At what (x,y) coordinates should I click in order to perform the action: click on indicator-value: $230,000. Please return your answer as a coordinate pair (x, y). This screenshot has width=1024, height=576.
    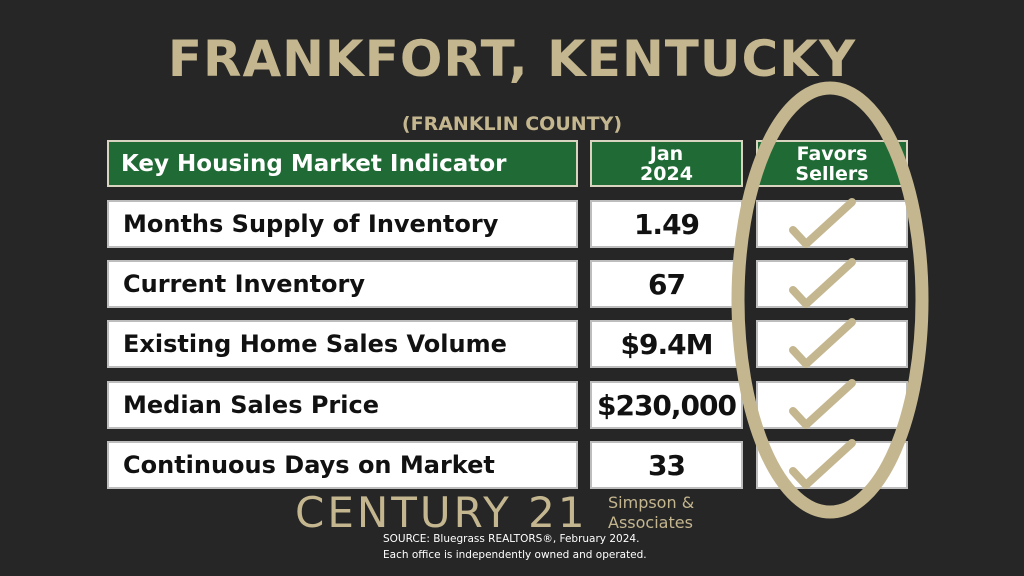
    Looking at the image, I should click on (666, 405).